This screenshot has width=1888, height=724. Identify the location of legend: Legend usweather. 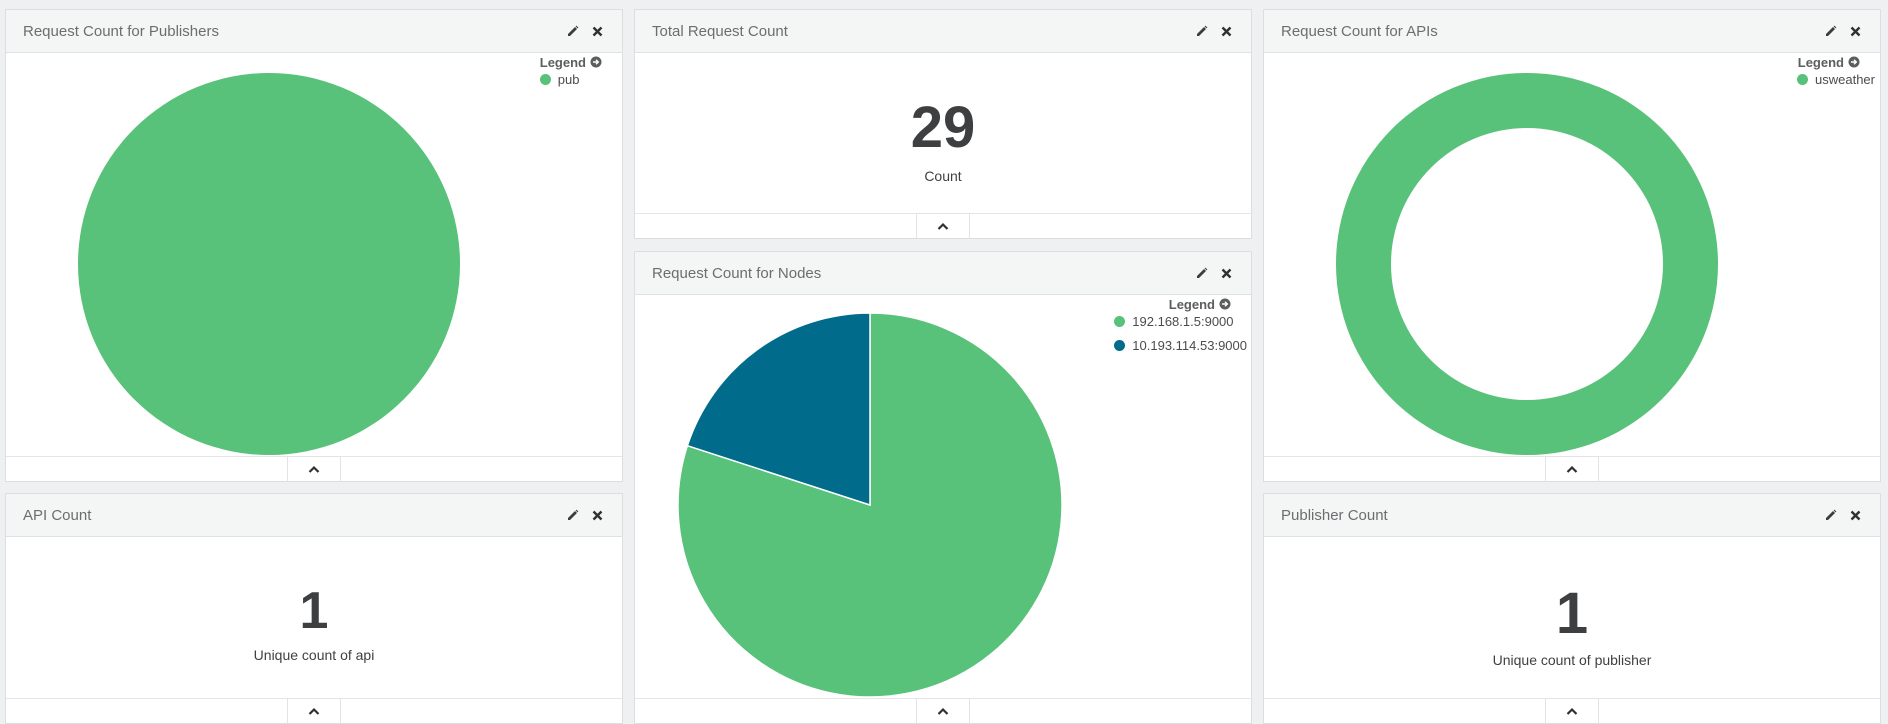
(1836, 70).